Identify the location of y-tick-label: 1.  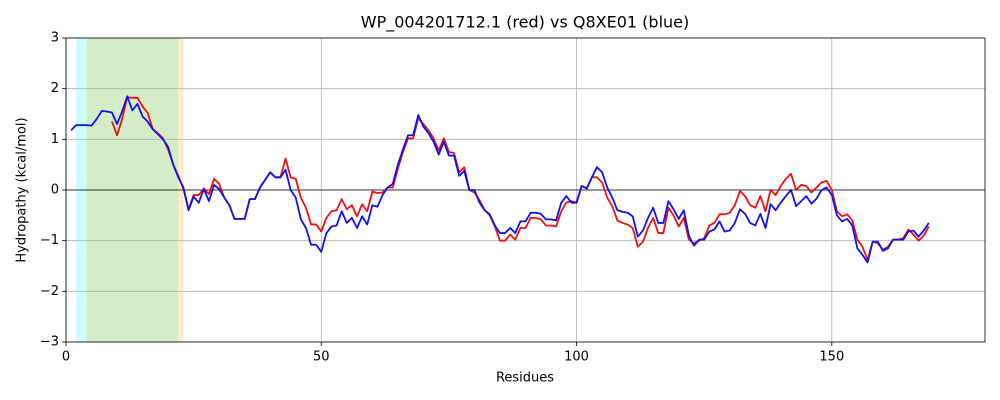
(55, 139).